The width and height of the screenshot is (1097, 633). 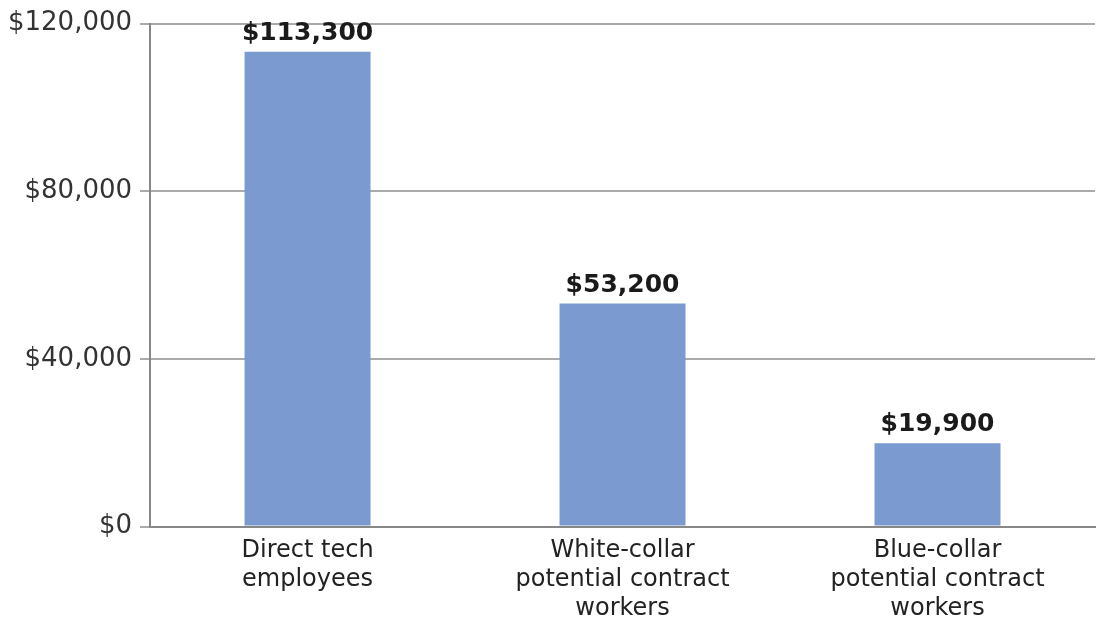 What do you see at coordinates (307, 564) in the screenshot?
I see `x-tick-label: Direct tech employees` at bounding box center [307, 564].